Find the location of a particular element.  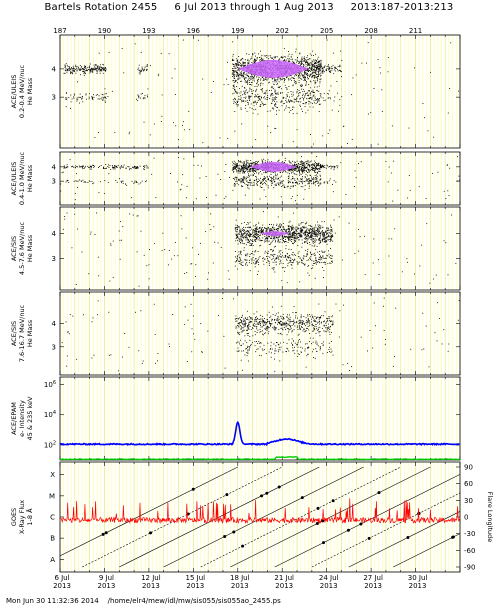

top-tick-label: 211 is located at coordinates (415, 31).